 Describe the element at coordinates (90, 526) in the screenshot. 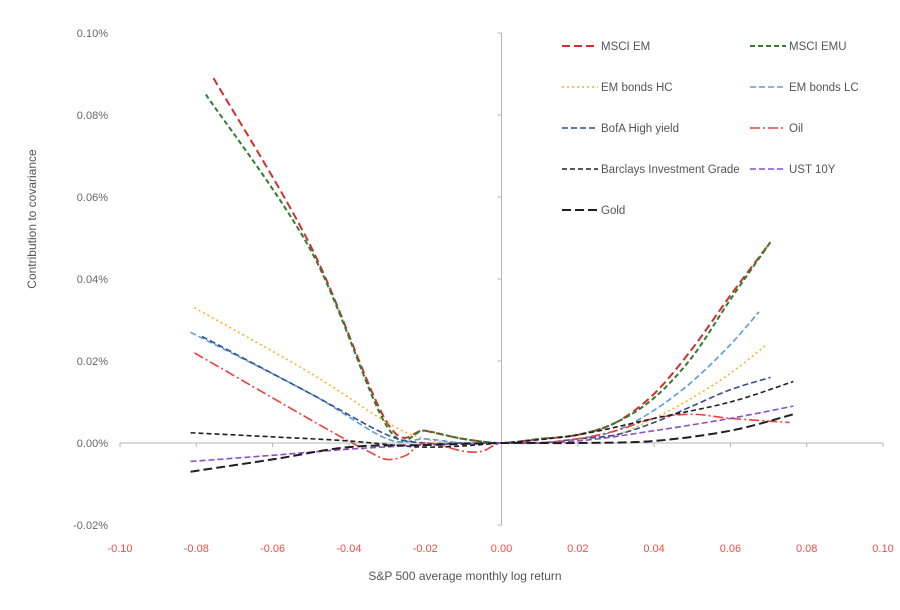

I see `y-tick-label: -0.02%` at that location.